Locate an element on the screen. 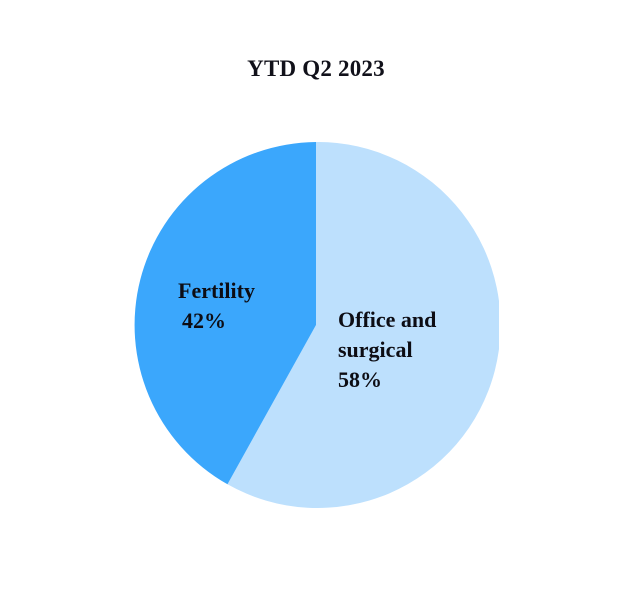 The height and width of the screenshot is (594, 632). pie-label-office-line2: surgical is located at coordinates (375, 349).